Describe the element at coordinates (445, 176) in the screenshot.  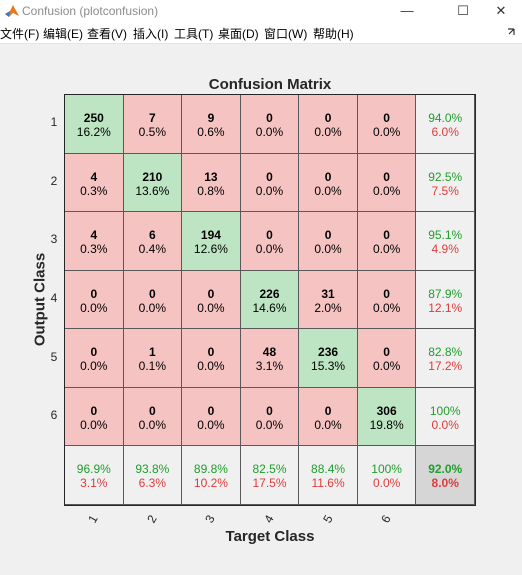
I see `cell-primary-value: 92.5%` at that location.